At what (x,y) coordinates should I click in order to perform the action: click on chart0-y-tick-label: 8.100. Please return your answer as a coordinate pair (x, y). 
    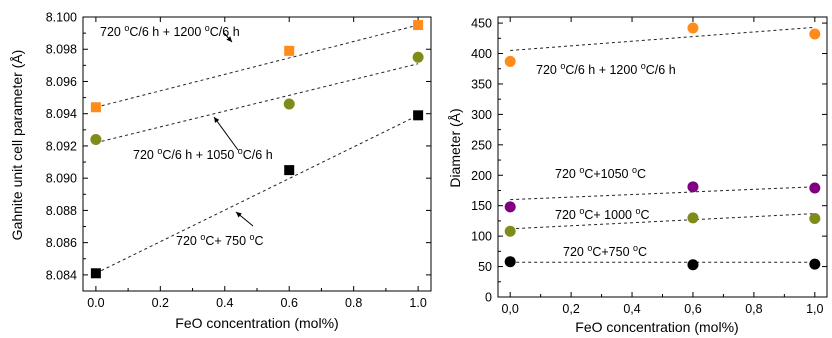
    Looking at the image, I should click on (61, 18).